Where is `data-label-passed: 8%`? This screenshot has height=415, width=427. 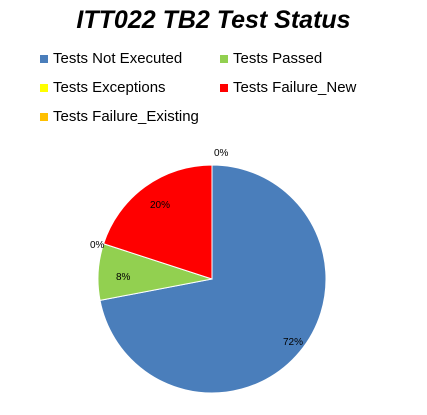
data-label-passed: 8% is located at coordinates (123, 277).